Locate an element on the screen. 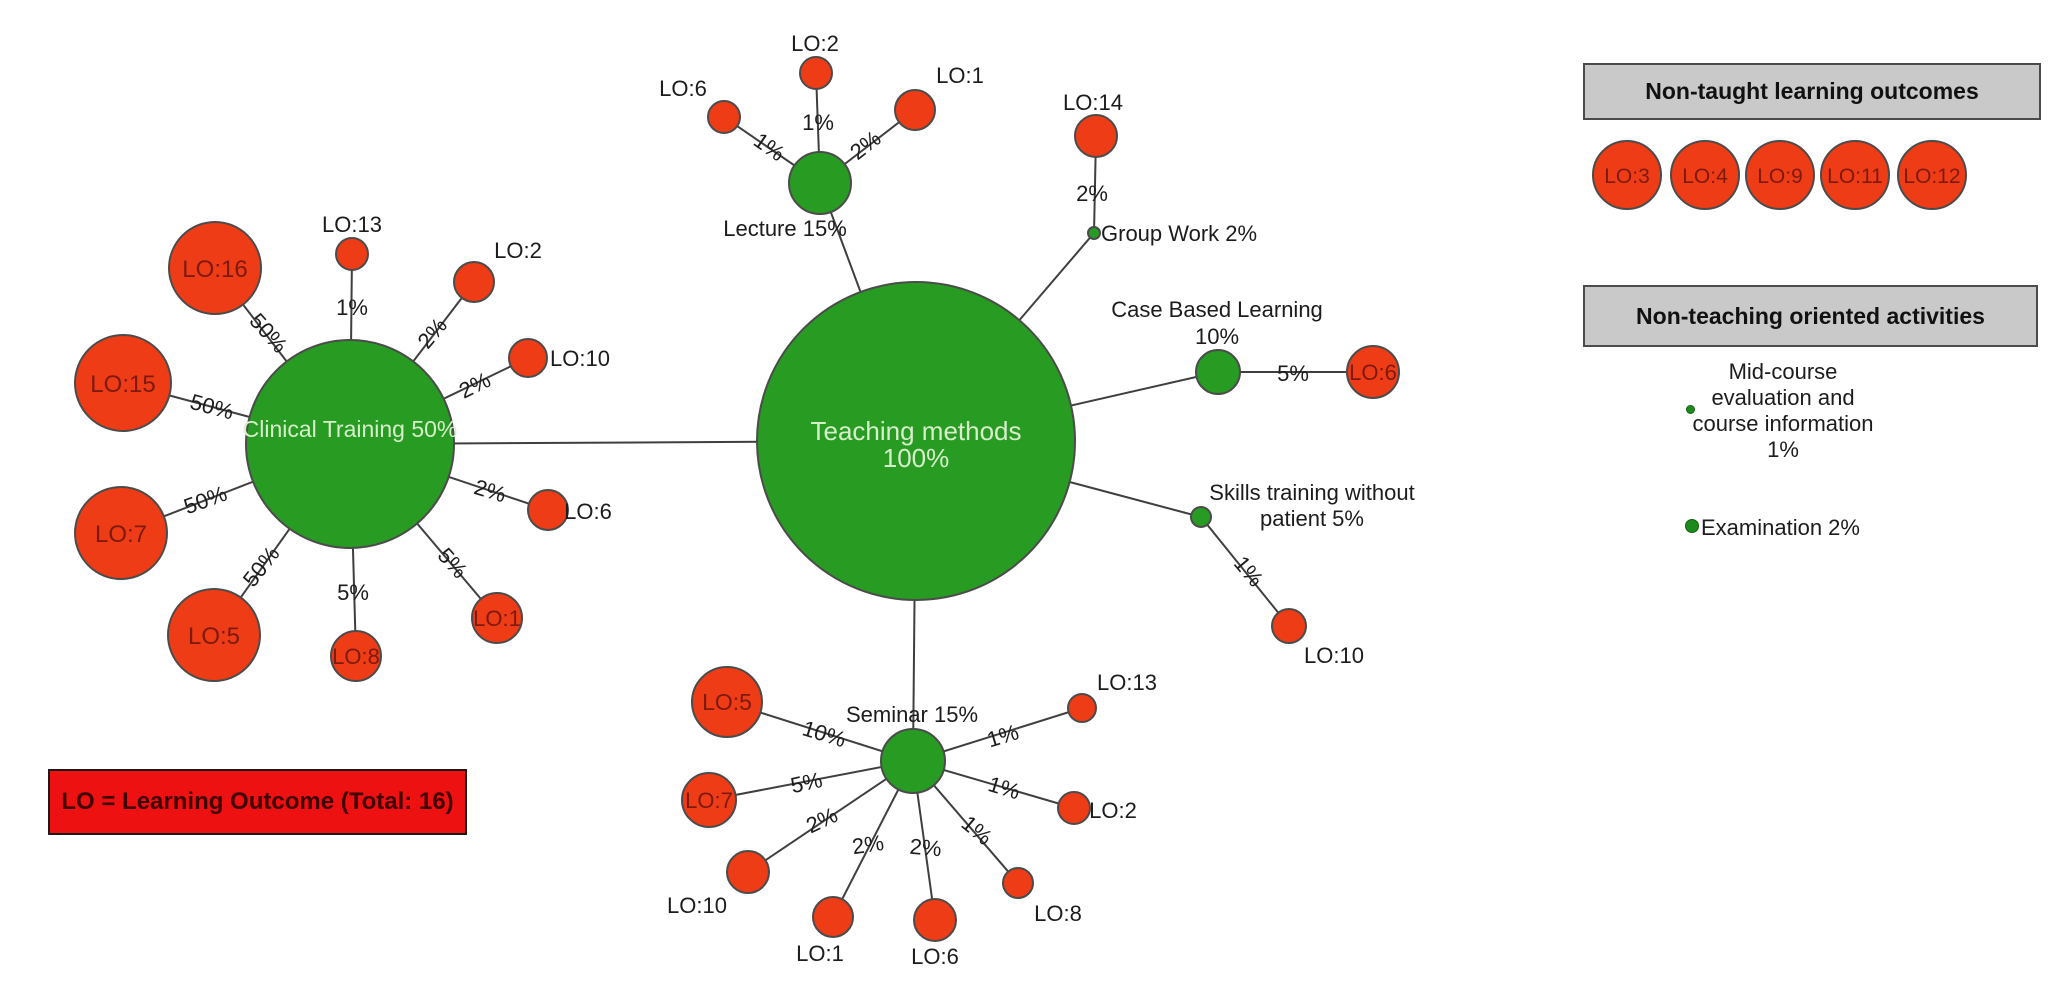  label-l_lo1: LO:1 is located at coordinates (960, 75).